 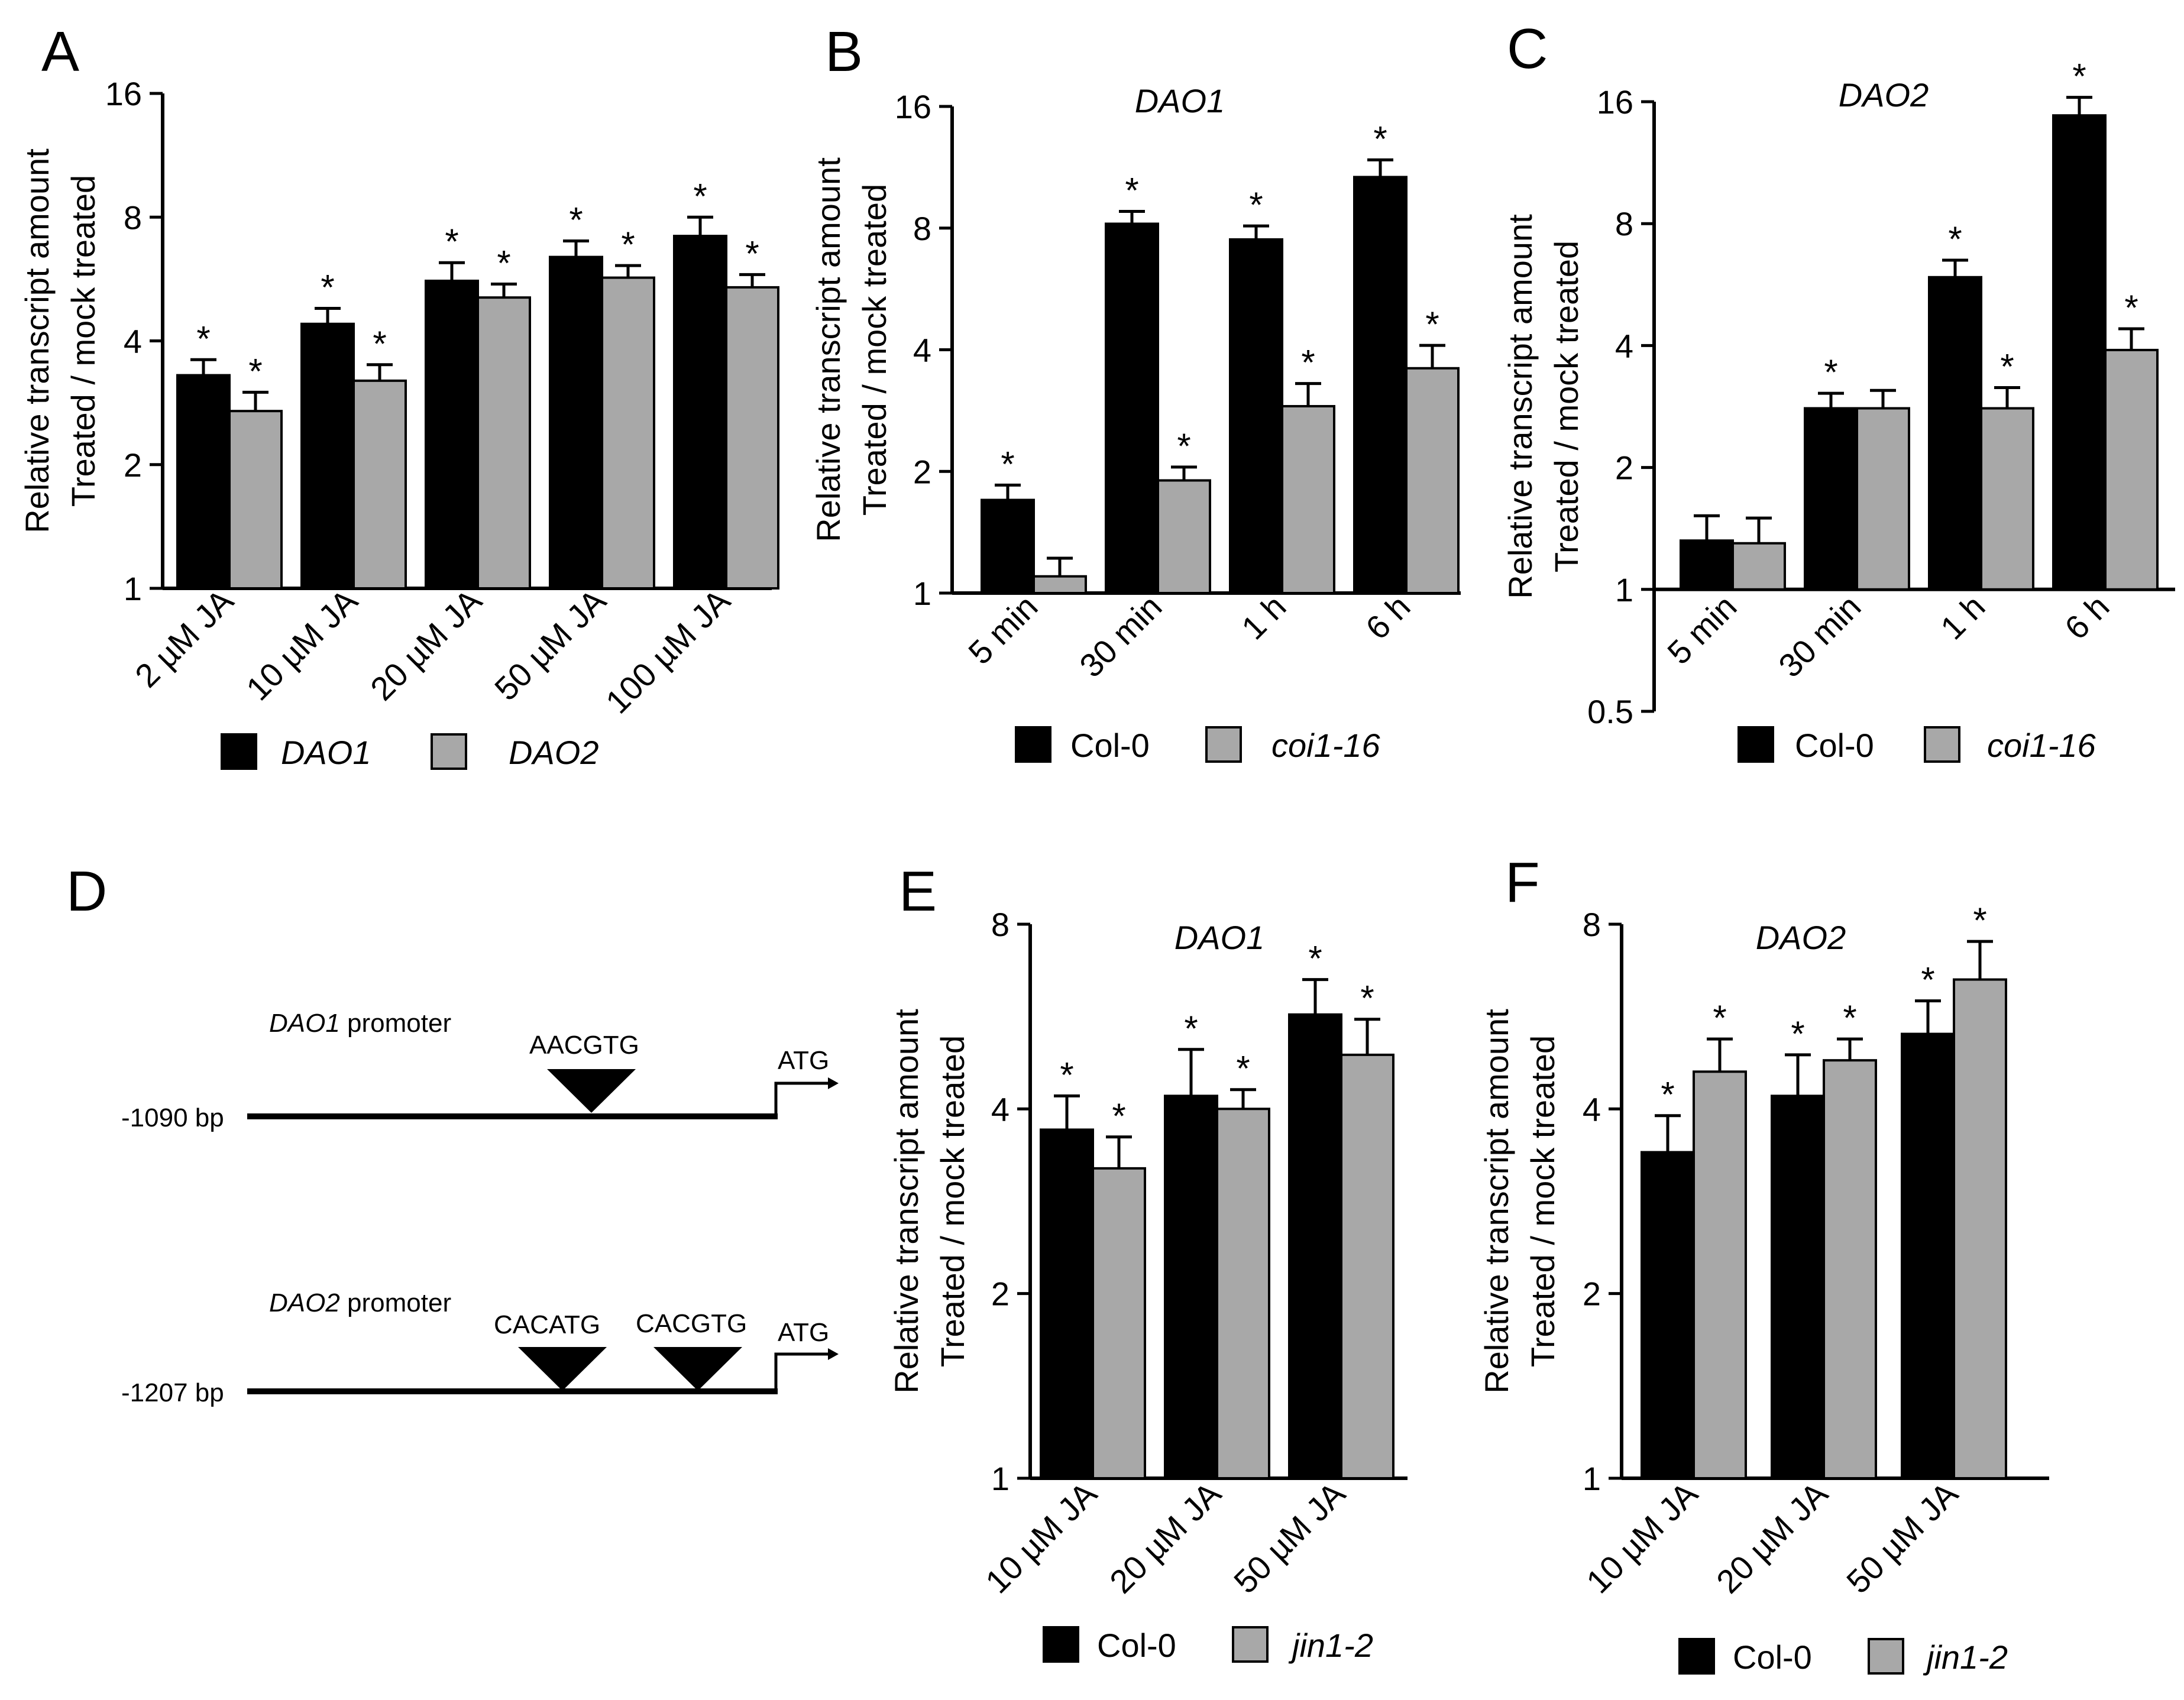 What do you see at coordinates (1610, 712) in the screenshot?
I see `y-tick-label: 0.5` at bounding box center [1610, 712].